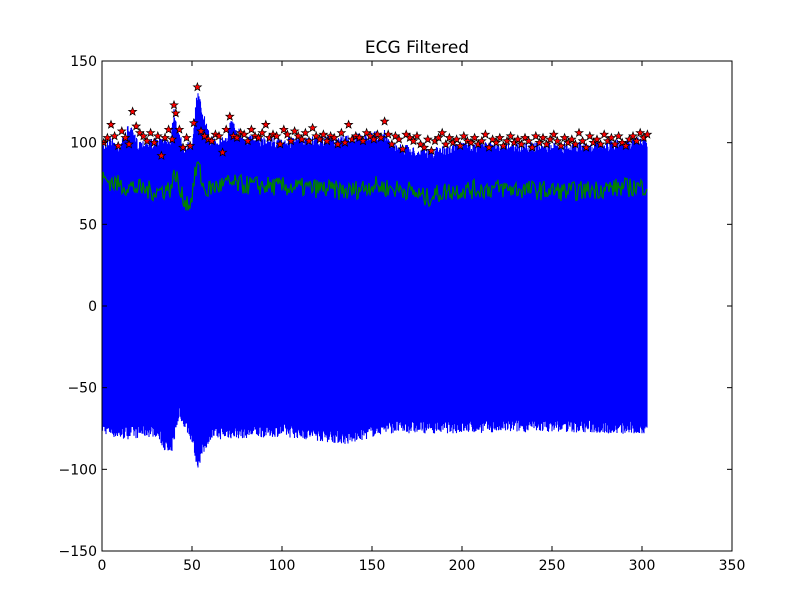  What do you see at coordinates (462, 566) in the screenshot?
I see `x-tick-label: 200` at bounding box center [462, 566].